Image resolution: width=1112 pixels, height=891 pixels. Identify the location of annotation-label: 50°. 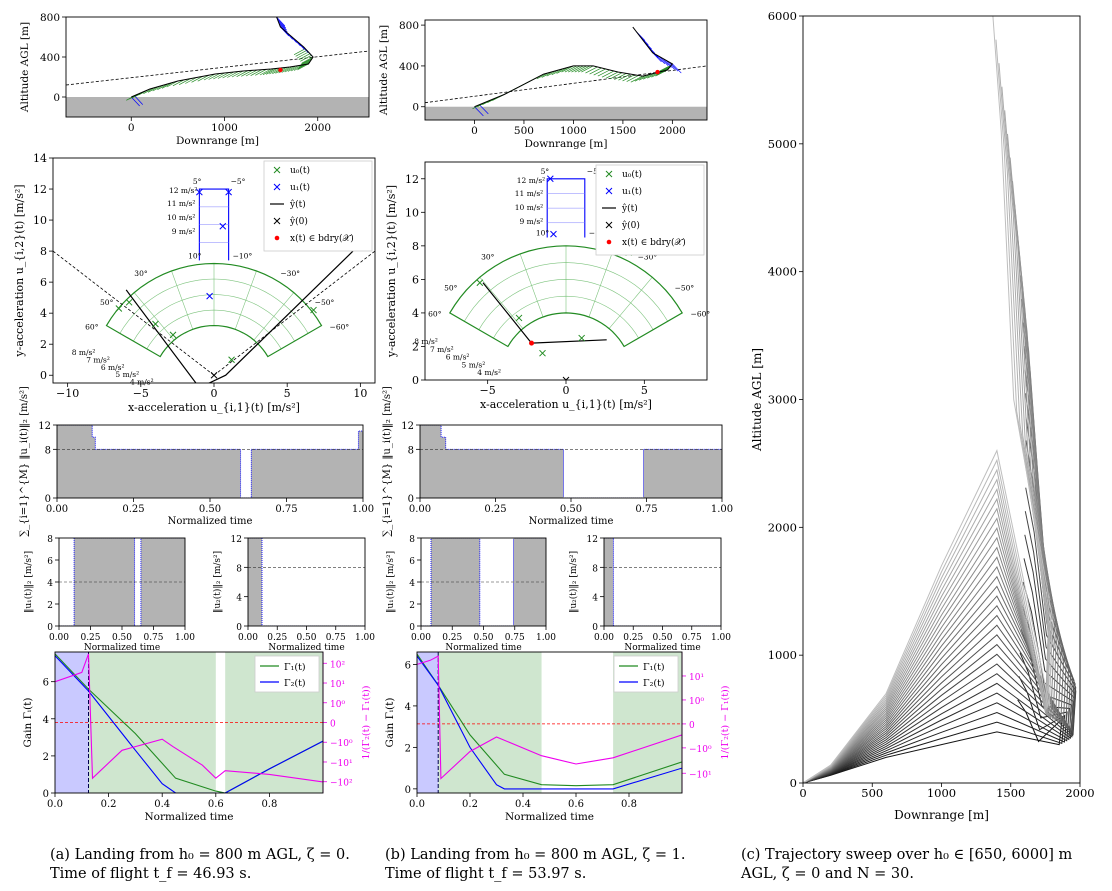
(451, 288).